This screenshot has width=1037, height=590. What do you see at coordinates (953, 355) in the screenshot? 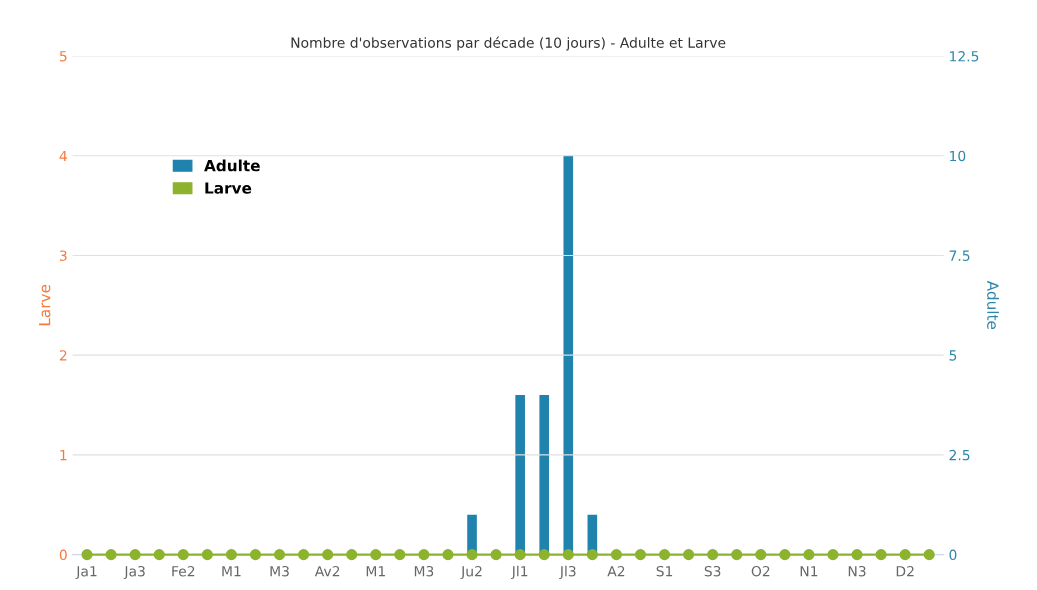
I see `y2-tick-label: 5` at bounding box center [953, 355].